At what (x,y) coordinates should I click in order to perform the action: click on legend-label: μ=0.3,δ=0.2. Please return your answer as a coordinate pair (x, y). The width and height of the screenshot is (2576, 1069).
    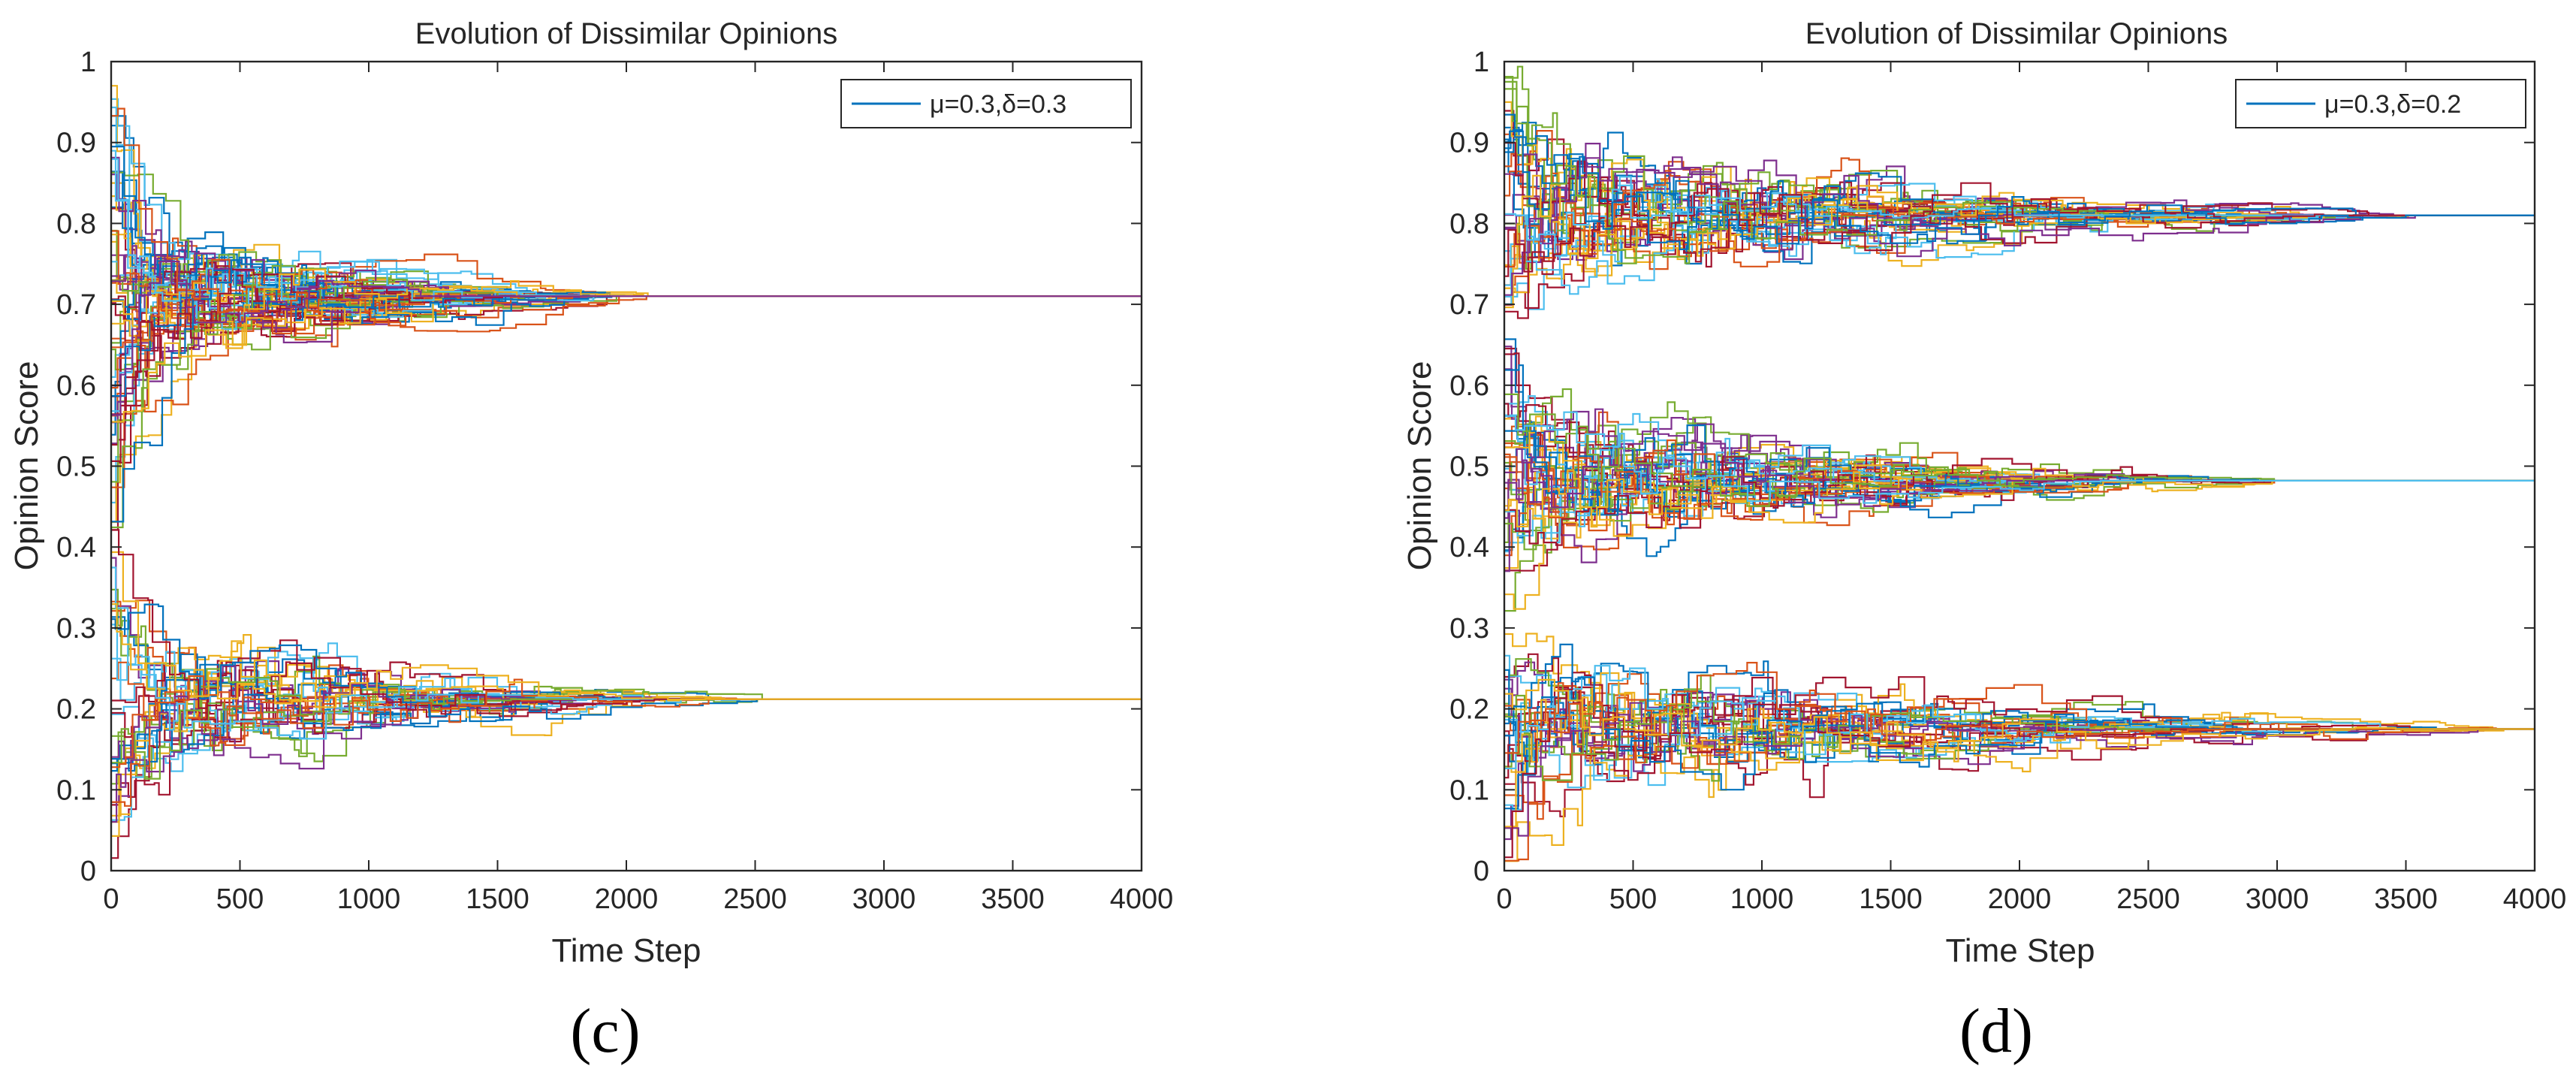
    Looking at the image, I should click on (2393, 104).